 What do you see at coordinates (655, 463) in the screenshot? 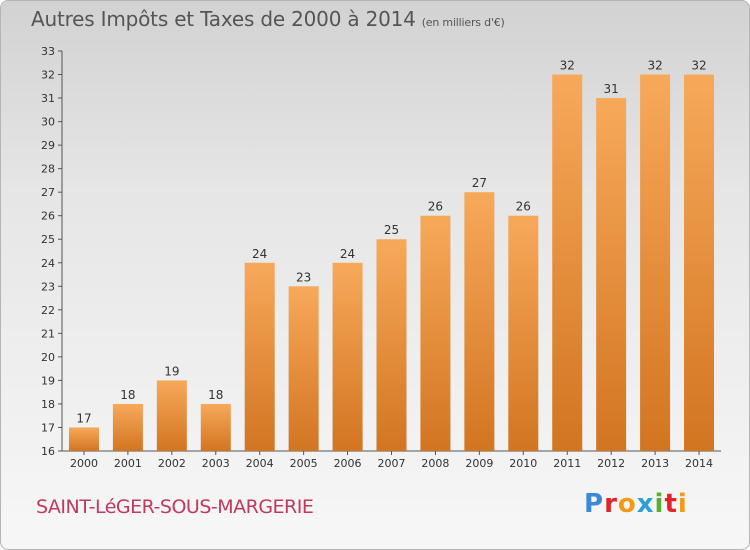
I see `x-tick-label: 2013` at bounding box center [655, 463].